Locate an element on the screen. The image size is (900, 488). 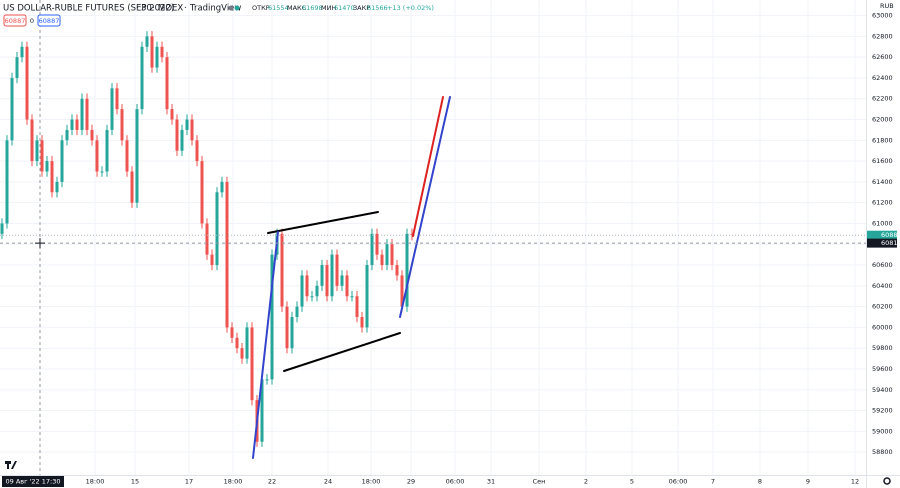
ohlc-value: 61470 is located at coordinates (344, 8).